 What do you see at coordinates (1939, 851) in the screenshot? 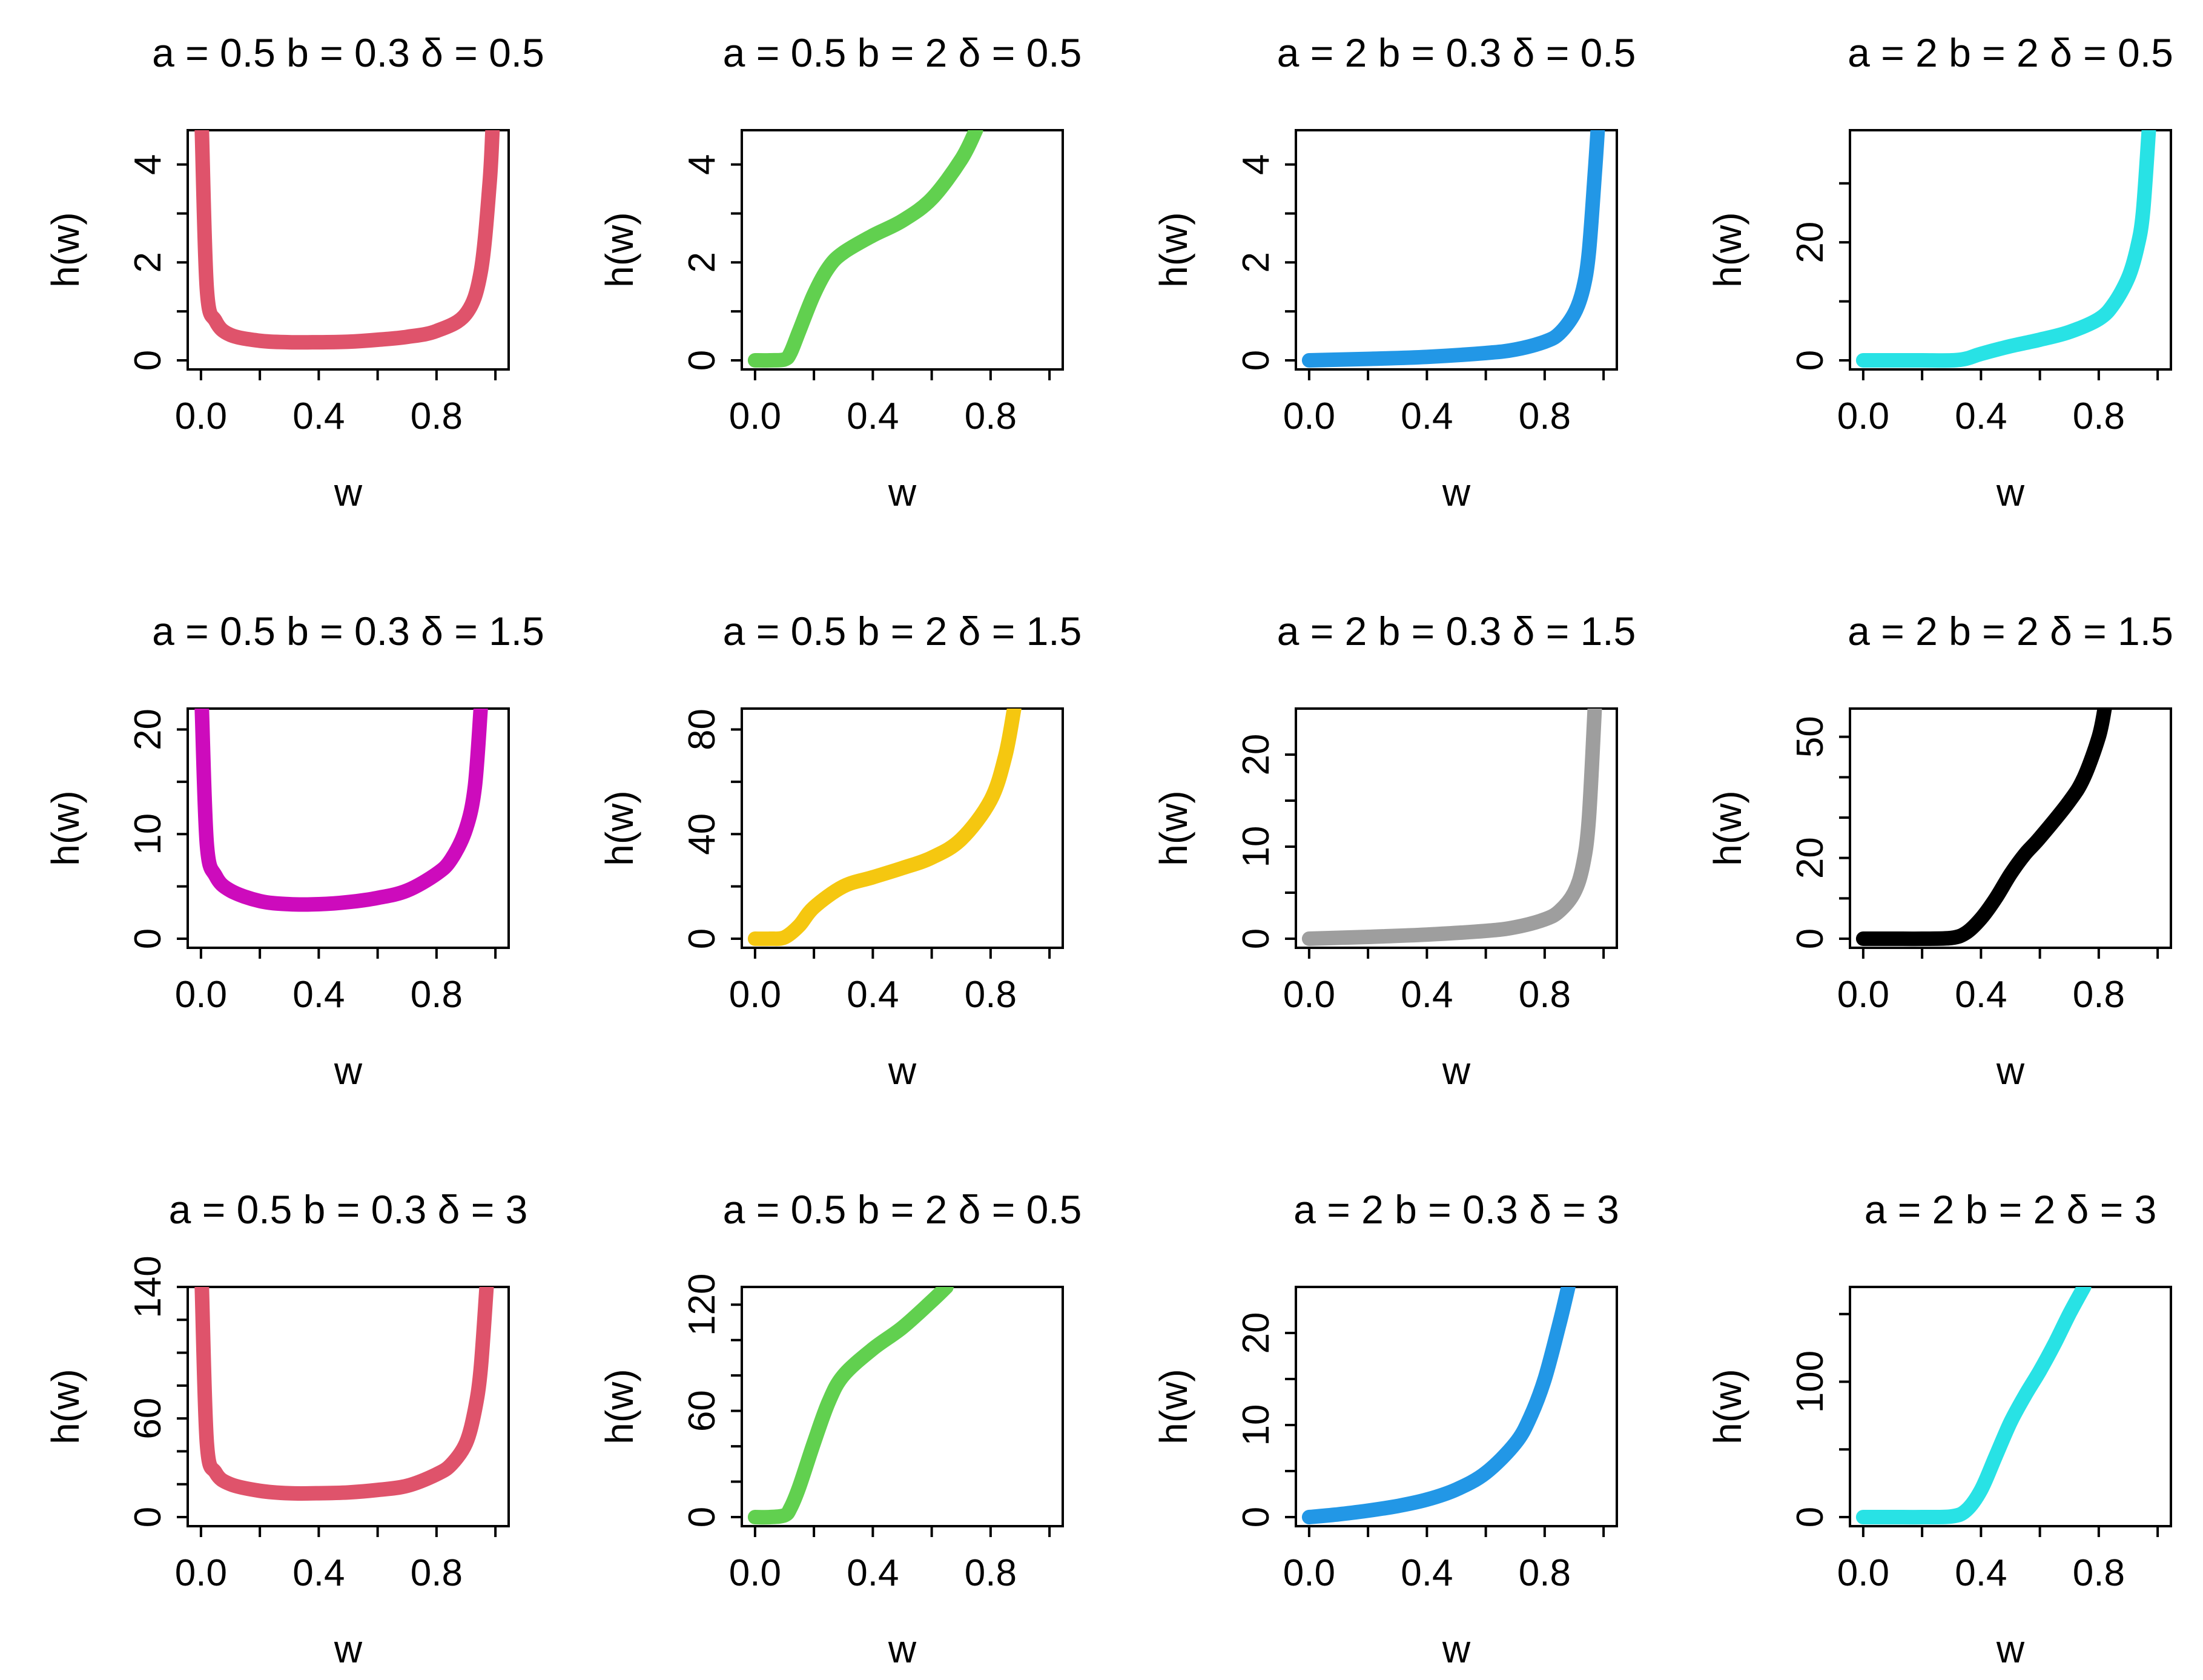
I see `panel-8: a = 2 b = 2 δ = 1.5 0.0 0.4 0.8 0 20 50 w h(w)` at bounding box center [1939, 851].